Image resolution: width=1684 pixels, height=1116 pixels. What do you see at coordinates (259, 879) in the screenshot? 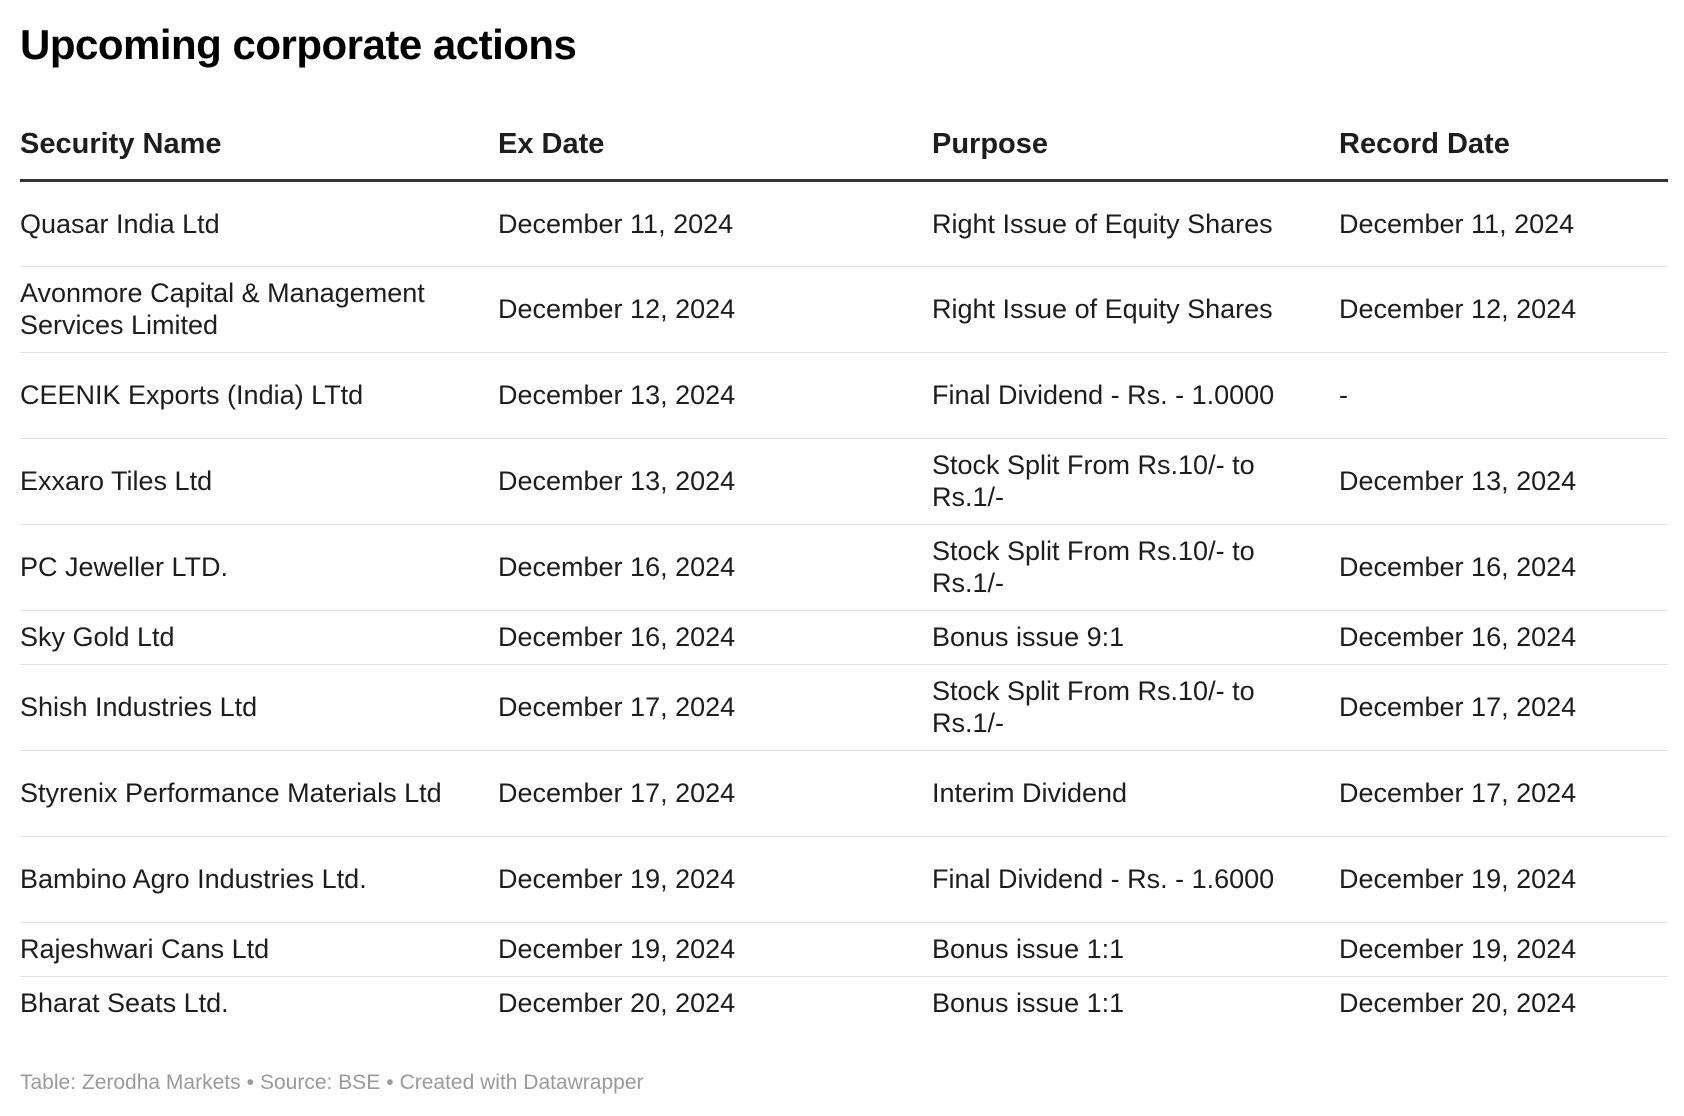
I see `cell-security-name: Bambino Agro Industries Ltd.` at bounding box center [259, 879].